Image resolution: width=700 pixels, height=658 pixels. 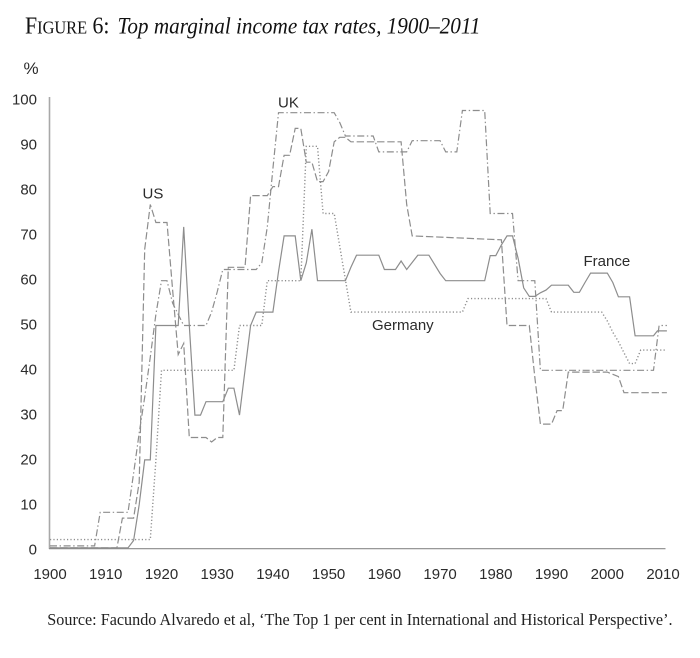 I want to click on svg-text: UK, so click(x=288, y=103).